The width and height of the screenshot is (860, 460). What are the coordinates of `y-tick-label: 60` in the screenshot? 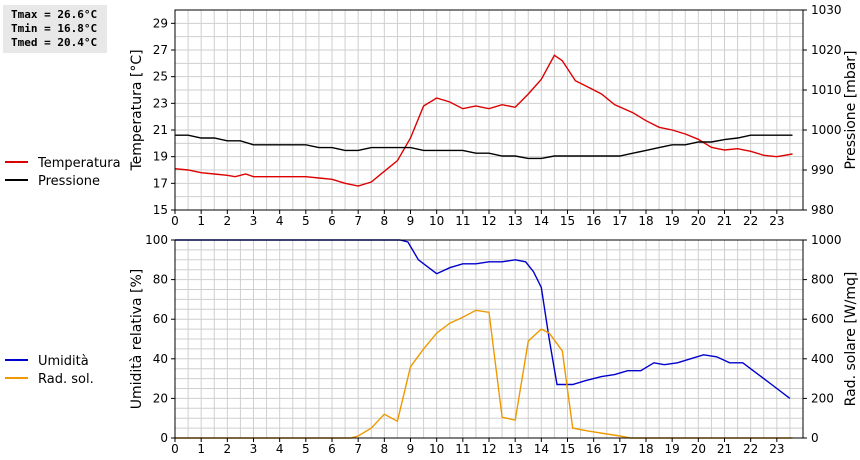 It's located at (160, 319).